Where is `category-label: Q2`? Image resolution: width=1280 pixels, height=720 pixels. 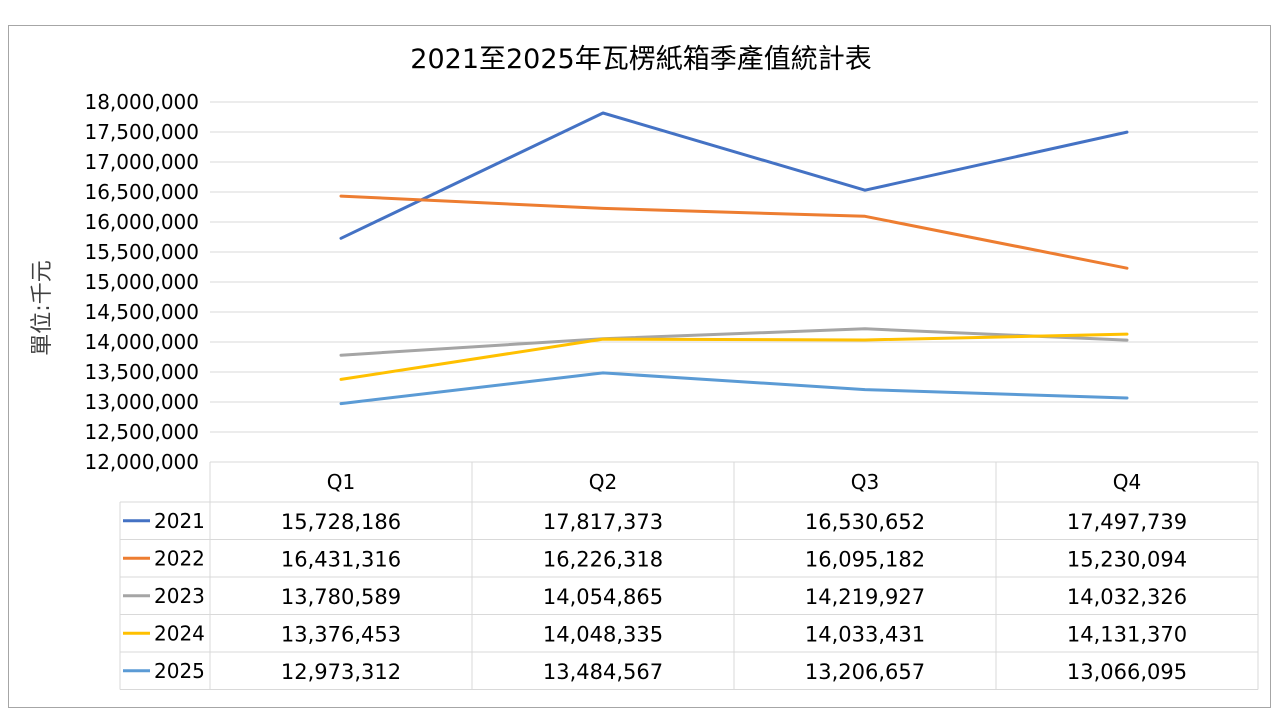 category-label: Q2 is located at coordinates (603, 482).